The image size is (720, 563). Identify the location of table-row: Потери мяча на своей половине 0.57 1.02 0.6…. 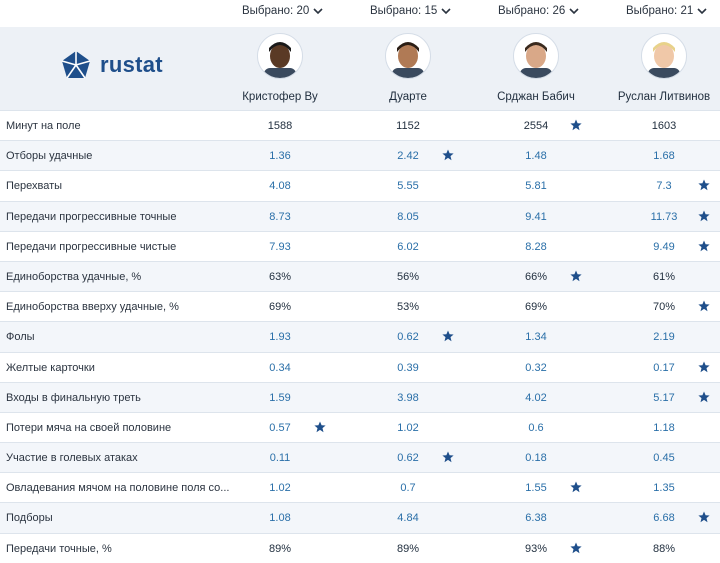
(360, 426).